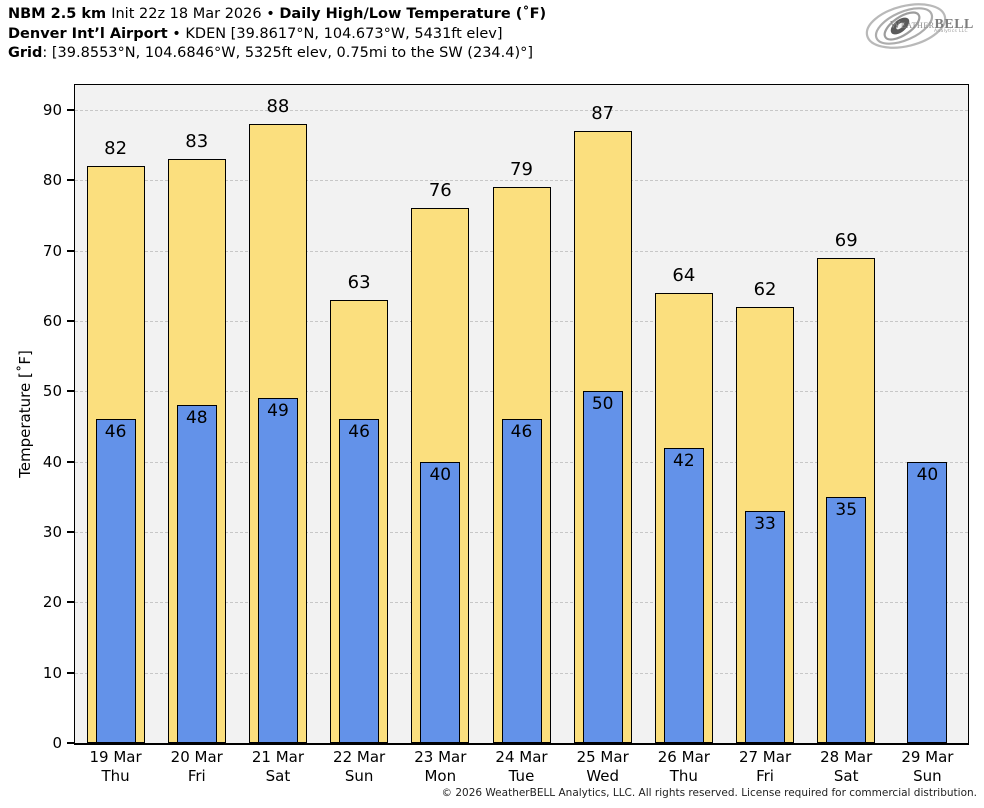 This screenshot has height=808, width=984. I want to click on high-value-label: 87, so click(603, 114).